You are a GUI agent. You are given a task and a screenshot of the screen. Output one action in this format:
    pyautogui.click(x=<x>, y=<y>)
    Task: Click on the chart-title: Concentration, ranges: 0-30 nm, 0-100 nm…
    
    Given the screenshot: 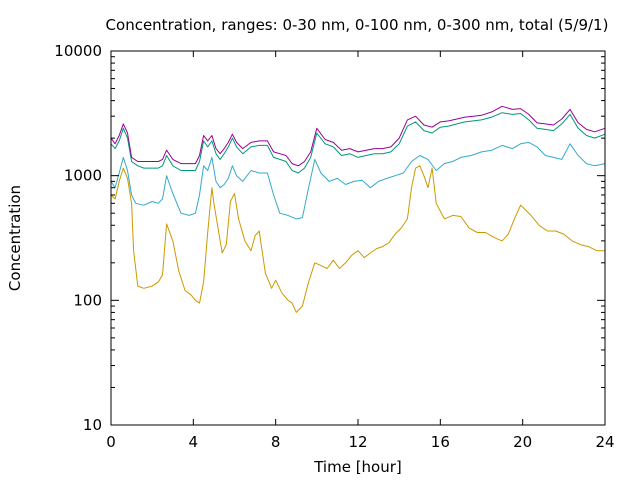 What is the action you would take?
    pyautogui.click(x=357, y=25)
    